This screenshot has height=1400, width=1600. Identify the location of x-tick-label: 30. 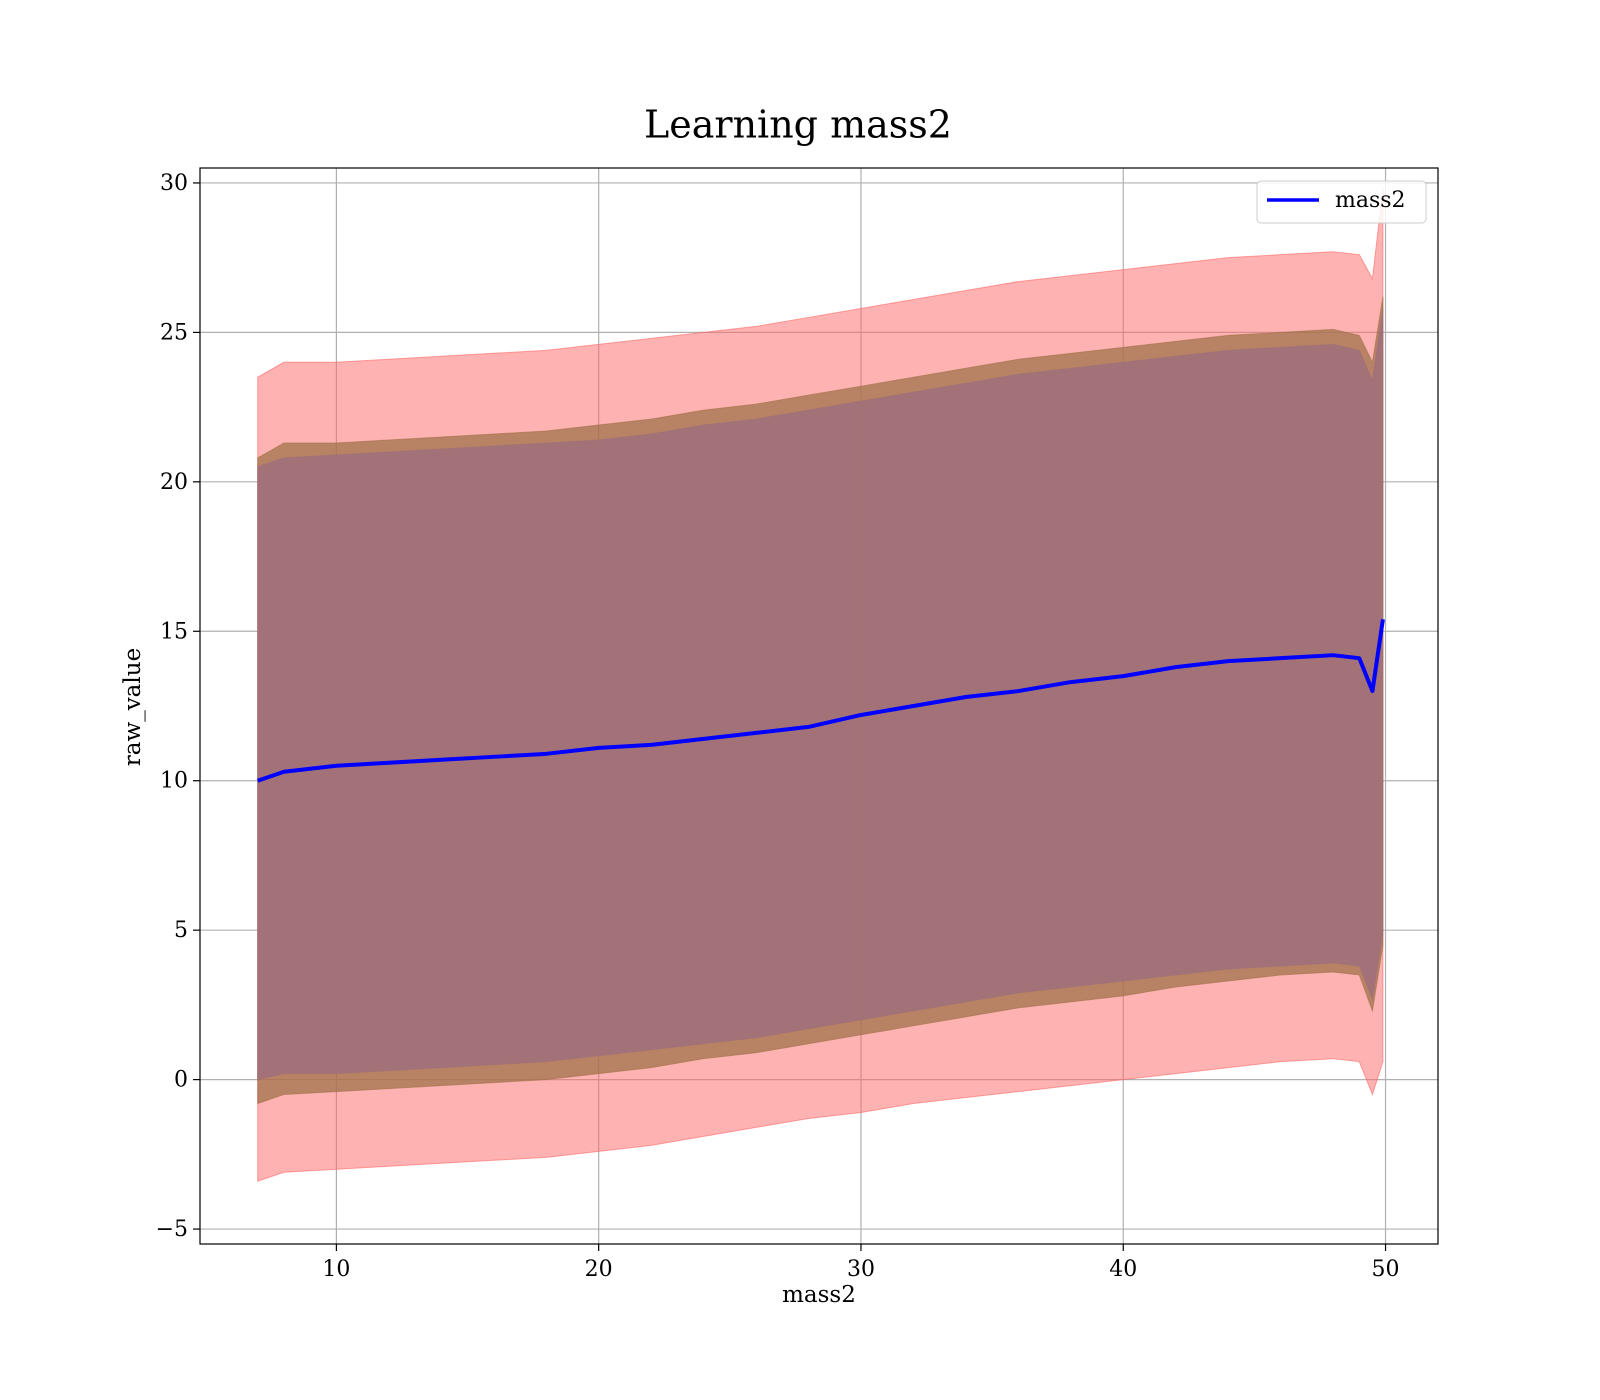
(861, 1269).